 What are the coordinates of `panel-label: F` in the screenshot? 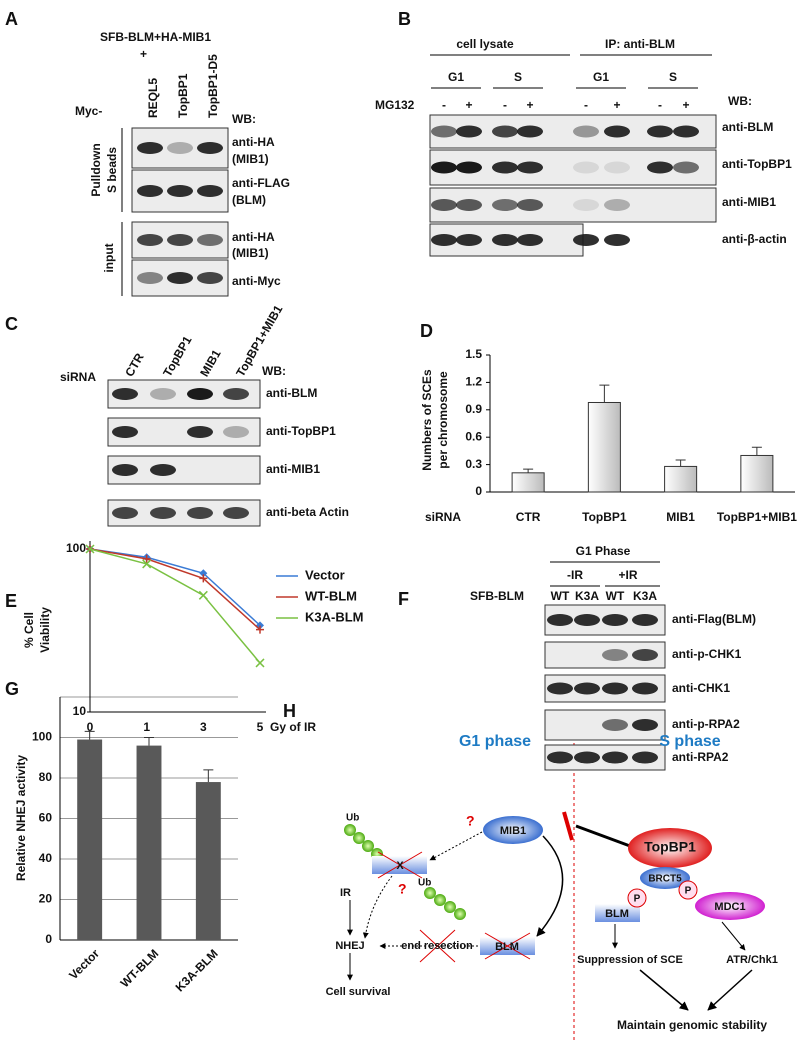 It's located at (403, 599).